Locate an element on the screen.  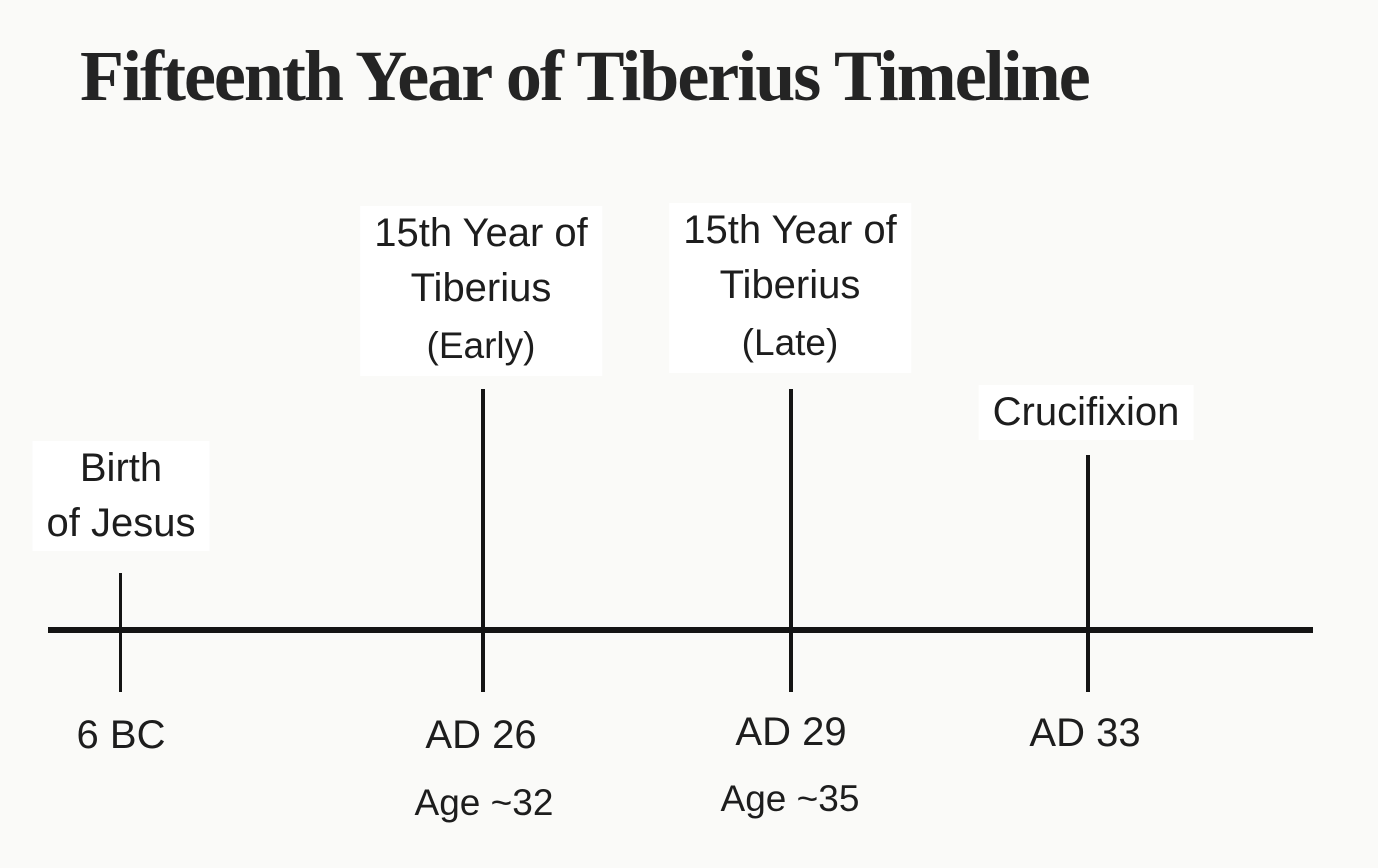
event-label-line-1: Birth is located at coordinates (121, 468).